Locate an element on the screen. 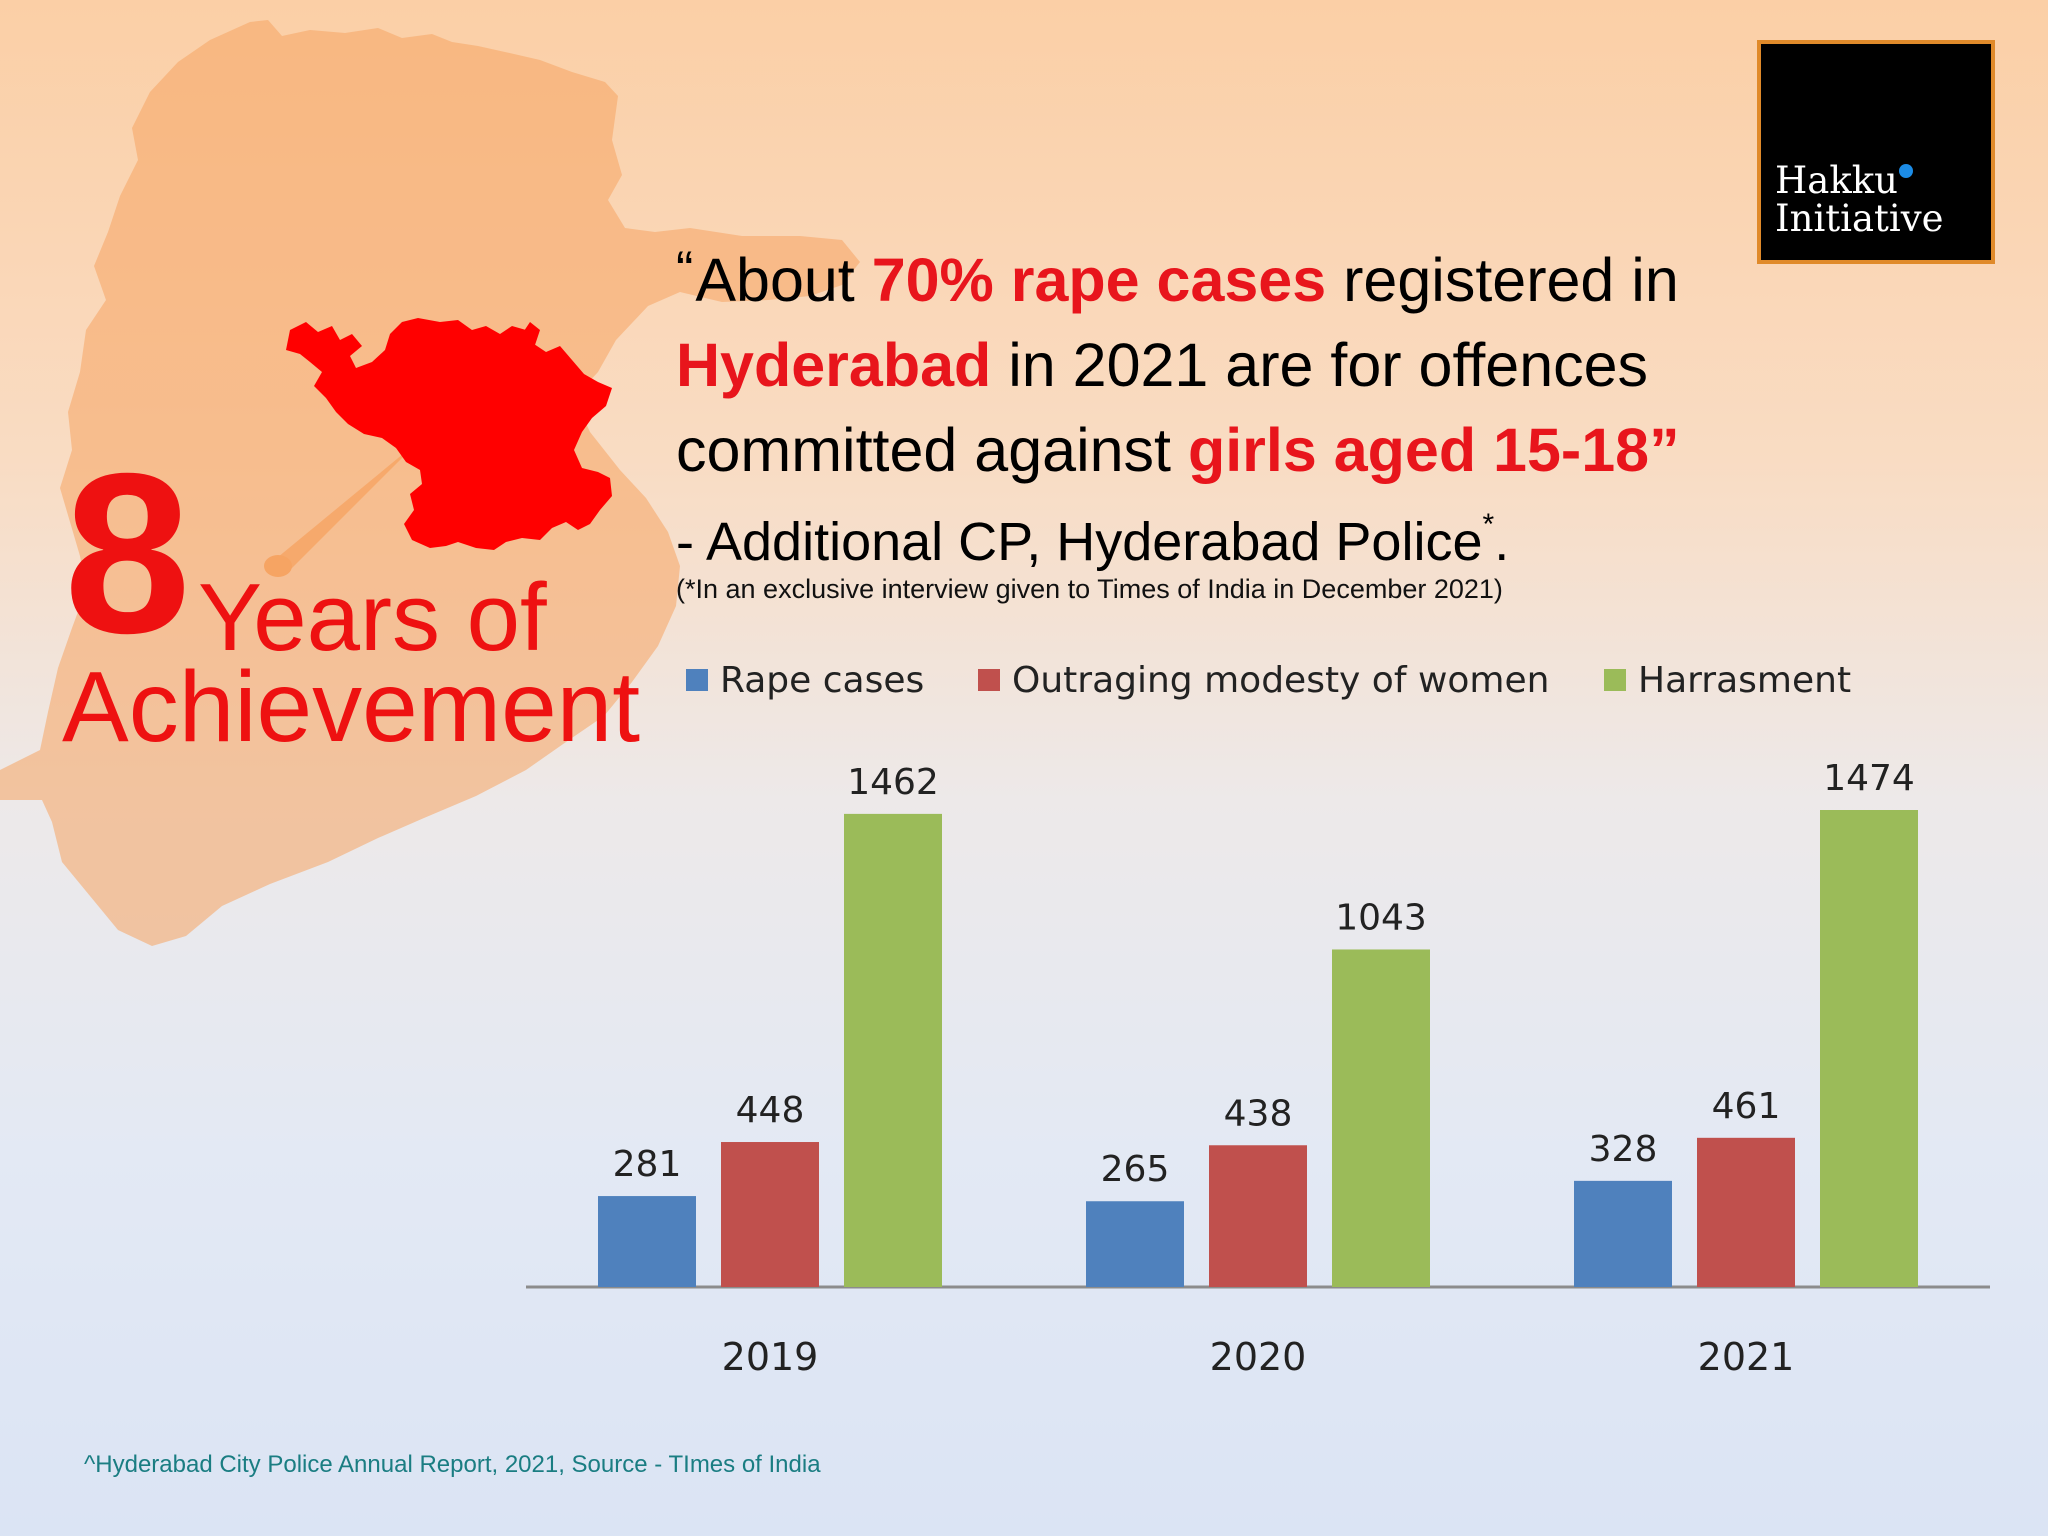 The image size is (2048, 1536). legend-swatch-outraging-modesty-of-women is located at coordinates (989, 680).